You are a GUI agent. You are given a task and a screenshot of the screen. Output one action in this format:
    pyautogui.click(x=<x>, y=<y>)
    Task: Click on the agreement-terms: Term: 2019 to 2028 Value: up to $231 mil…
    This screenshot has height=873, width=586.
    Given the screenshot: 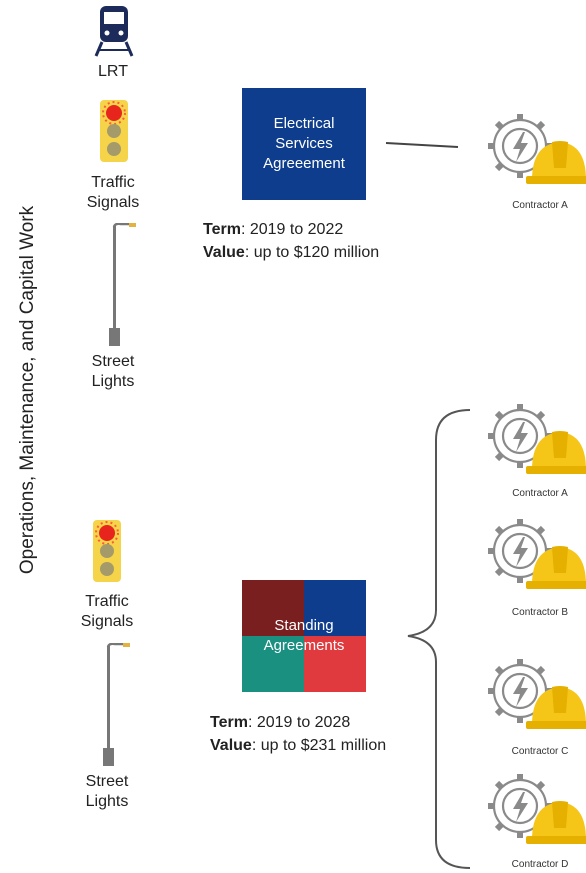 What is the action you would take?
    pyautogui.click(x=298, y=734)
    